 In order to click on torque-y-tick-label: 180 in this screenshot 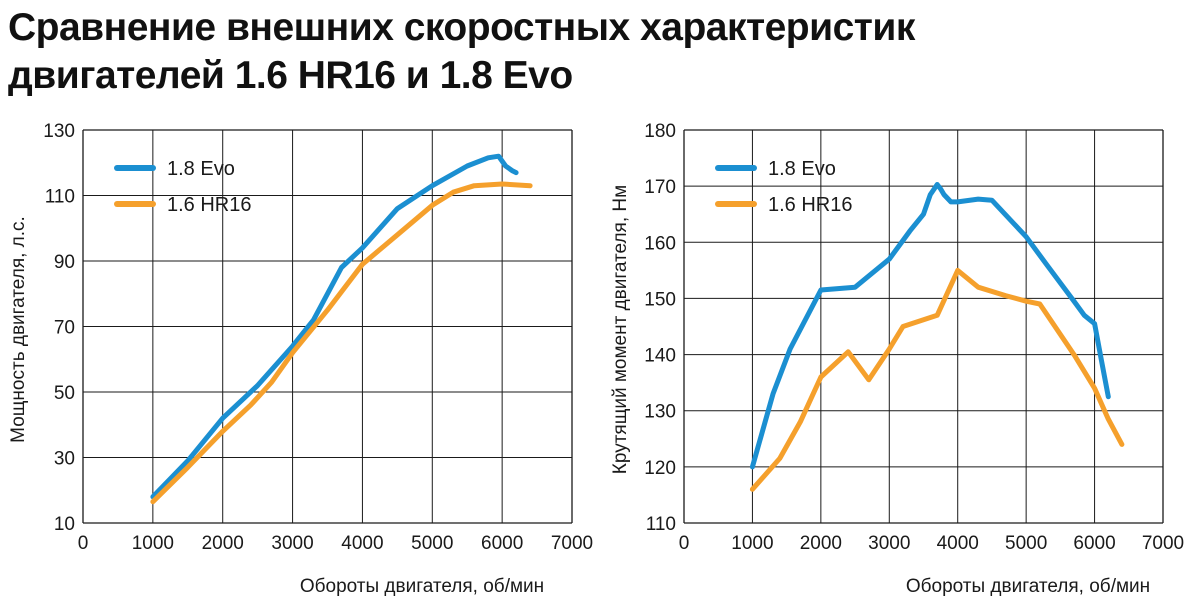, I will do `click(660, 131)`.